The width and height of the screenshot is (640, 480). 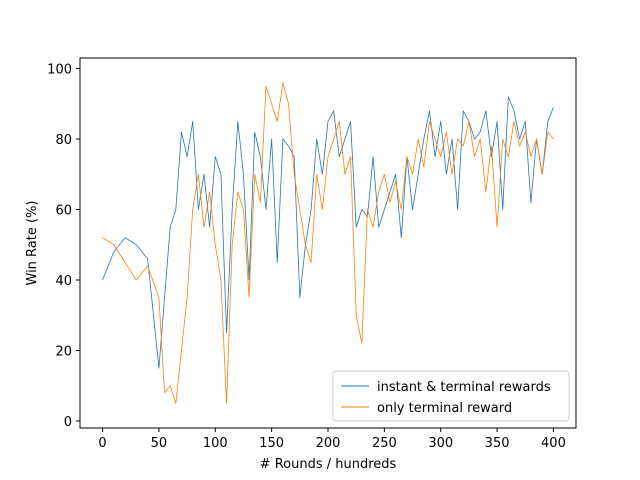 I want to click on y-axis-label: Win Rate (%), so click(x=32, y=243).